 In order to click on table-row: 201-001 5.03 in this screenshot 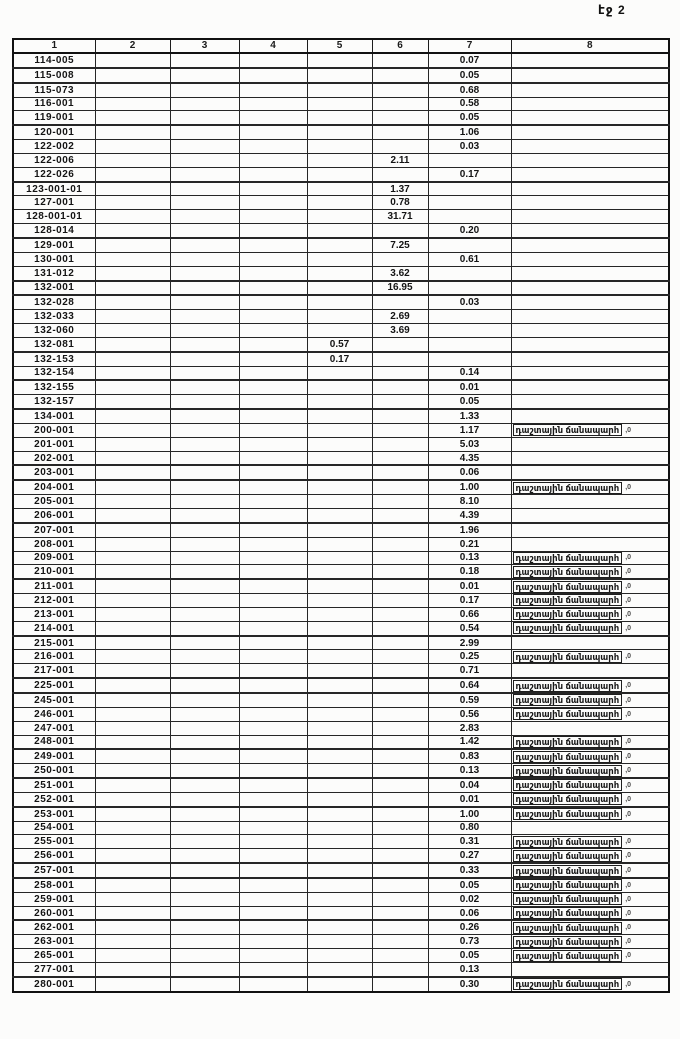, I will do `click(341, 444)`.